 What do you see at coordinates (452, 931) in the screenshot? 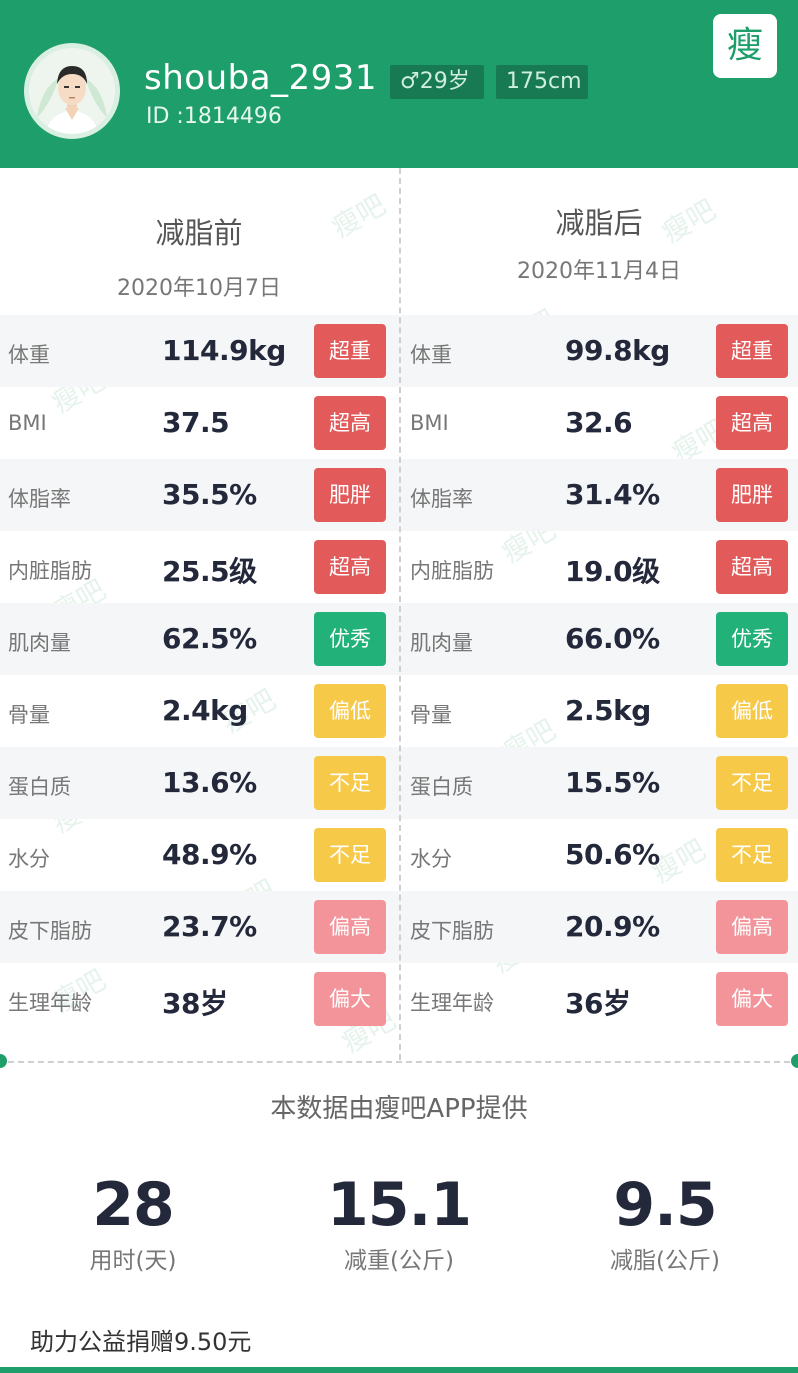
I see `metric-label-after: 皮下脂肪` at bounding box center [452, 931].